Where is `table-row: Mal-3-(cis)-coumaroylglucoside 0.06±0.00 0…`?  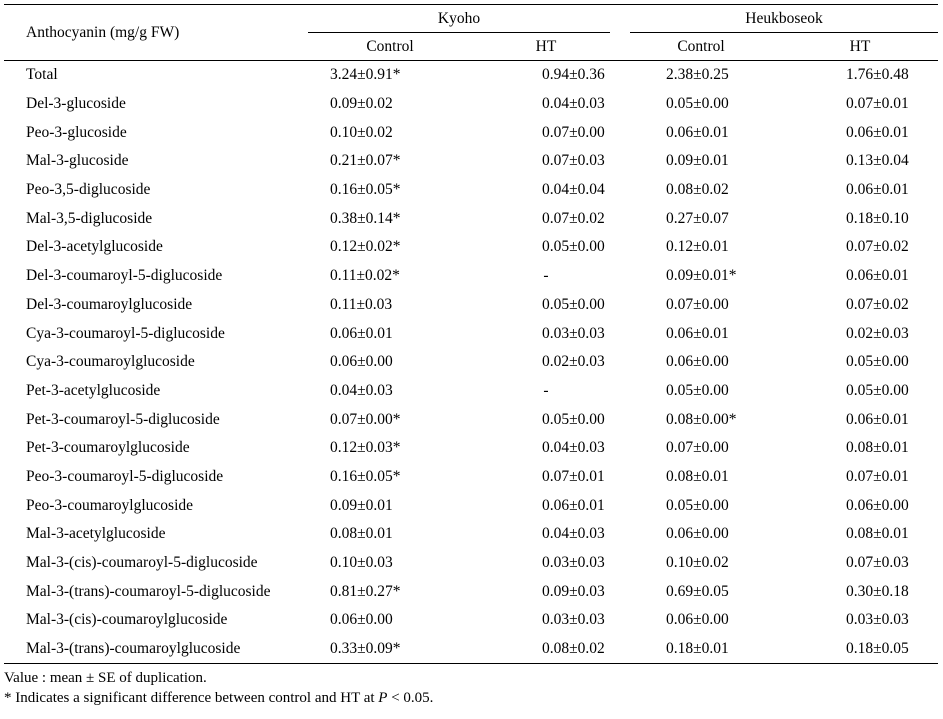 table-row: Mal-3-(cis)-coumaroylglucoside 0.06±0.00 0… is located at coordinates (471, 620).